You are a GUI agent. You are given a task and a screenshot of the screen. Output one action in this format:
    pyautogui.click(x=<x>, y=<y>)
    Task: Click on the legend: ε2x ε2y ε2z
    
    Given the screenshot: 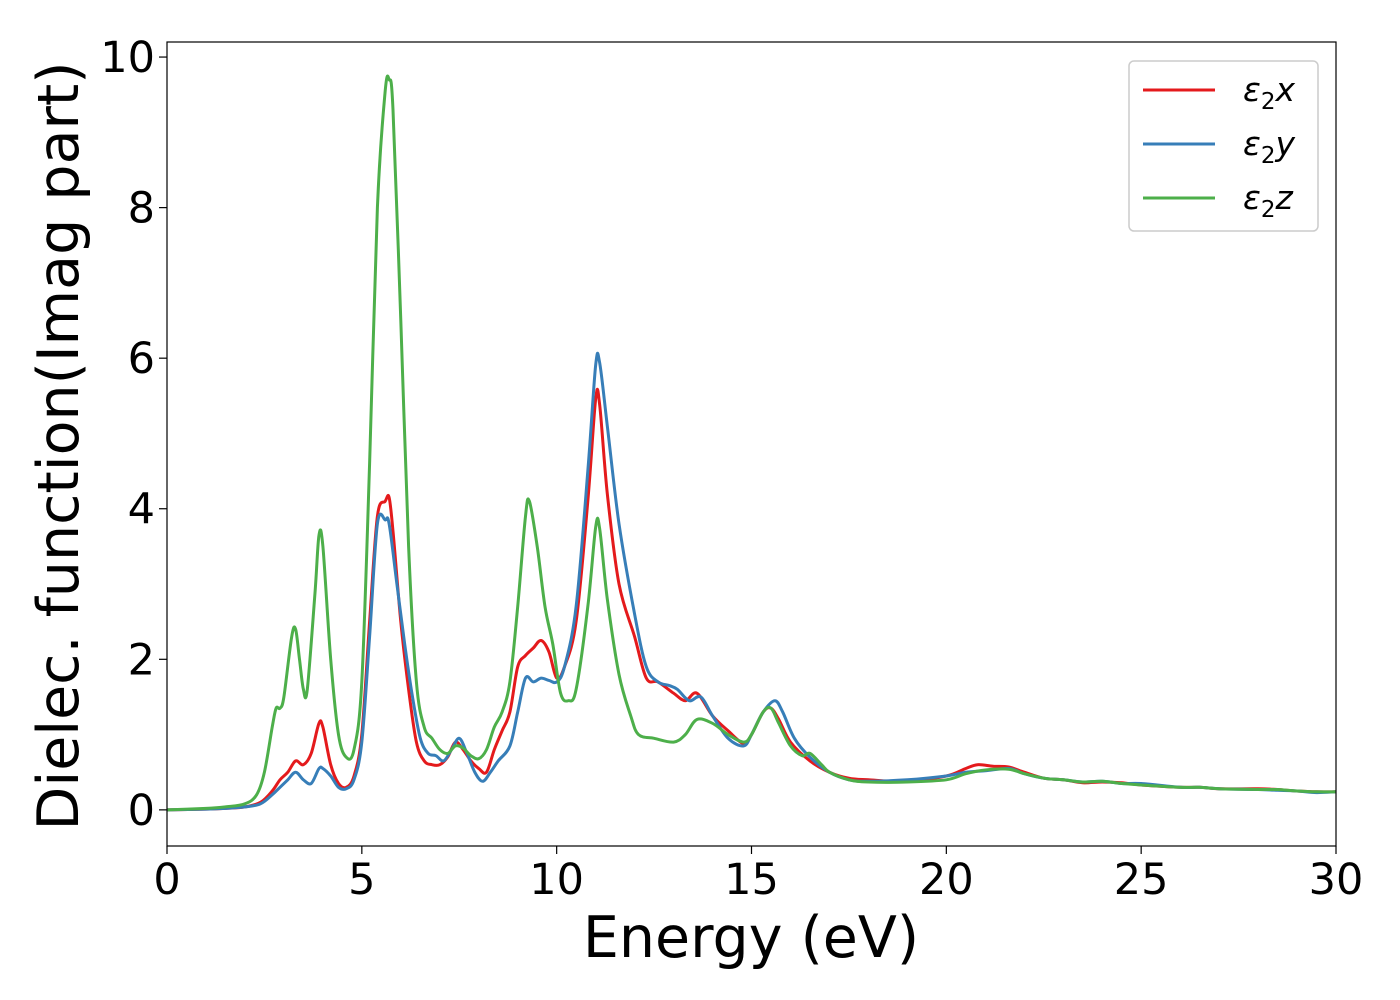 What is the action you would take?
    pyautogui.click(x=1223, y=146)
    